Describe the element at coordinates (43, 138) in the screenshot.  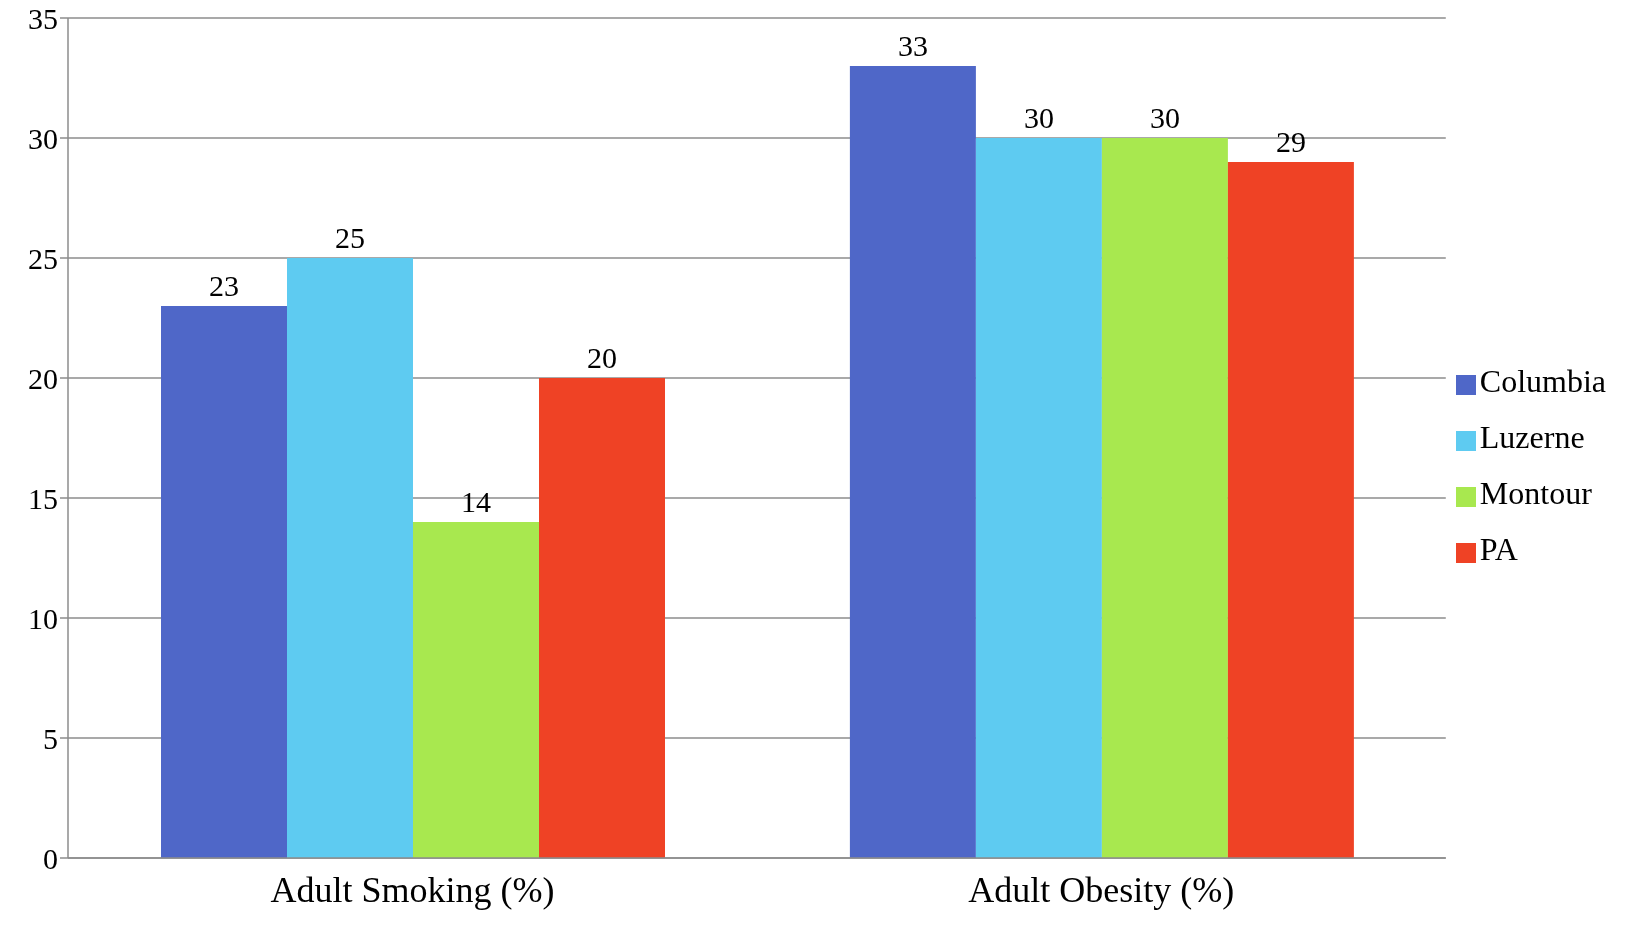
I see `y-tick-label: 30` at that location.